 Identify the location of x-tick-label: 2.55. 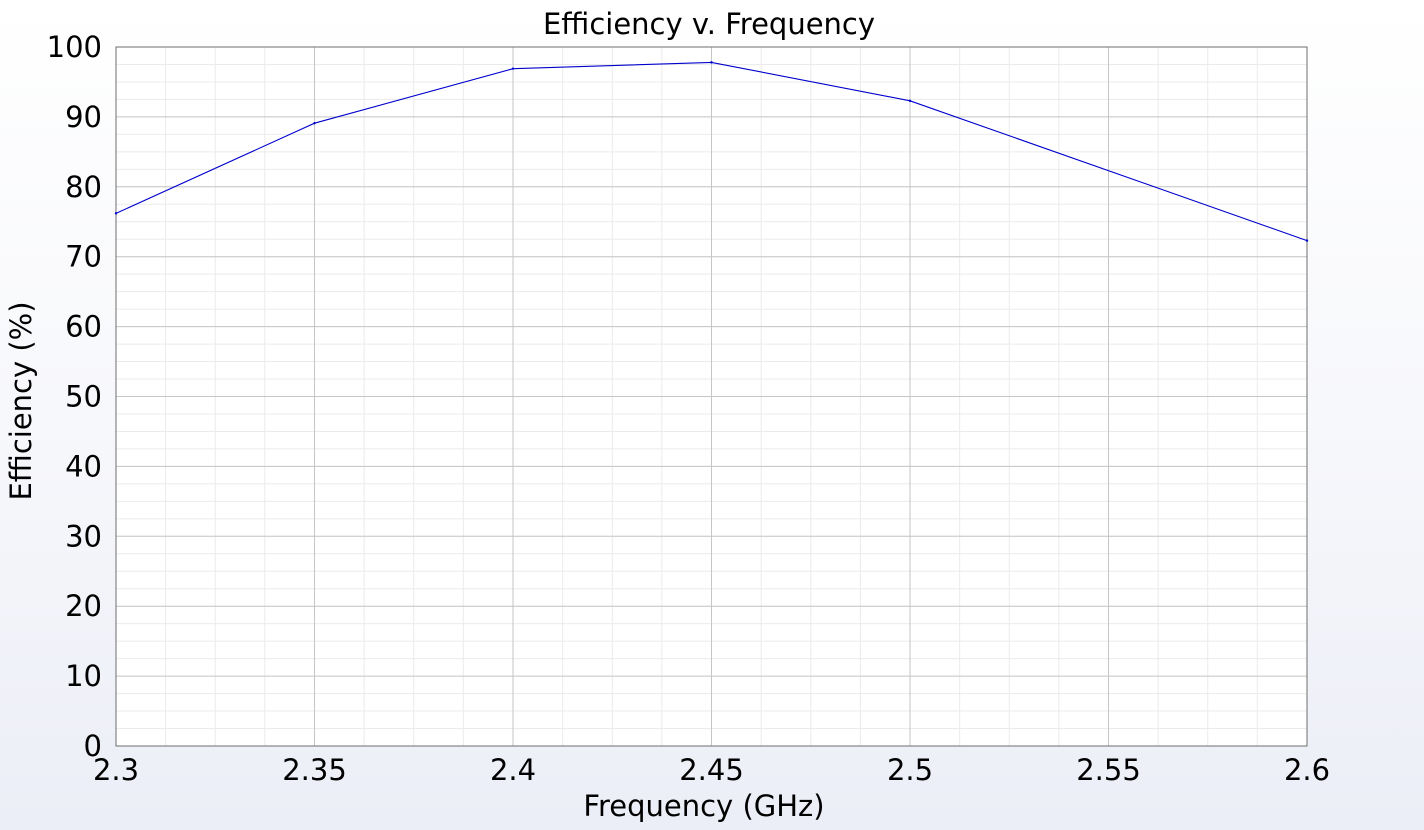
(1108, 770).